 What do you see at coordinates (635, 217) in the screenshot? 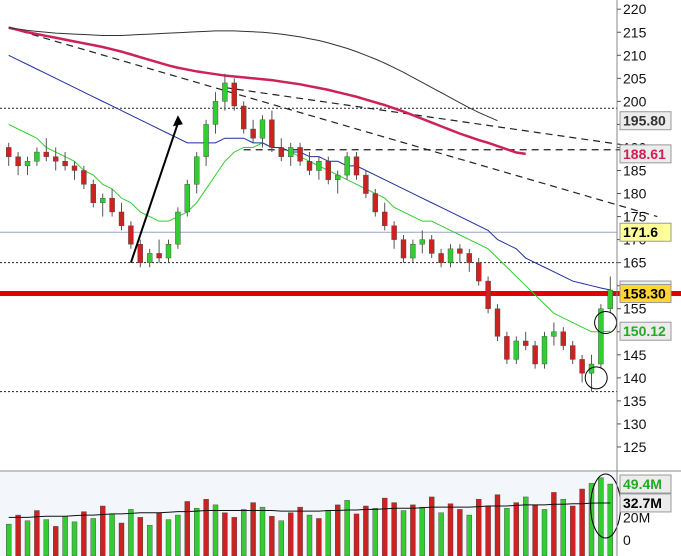
I see `price-tick-label: 175` at bounding box center [635, 217].